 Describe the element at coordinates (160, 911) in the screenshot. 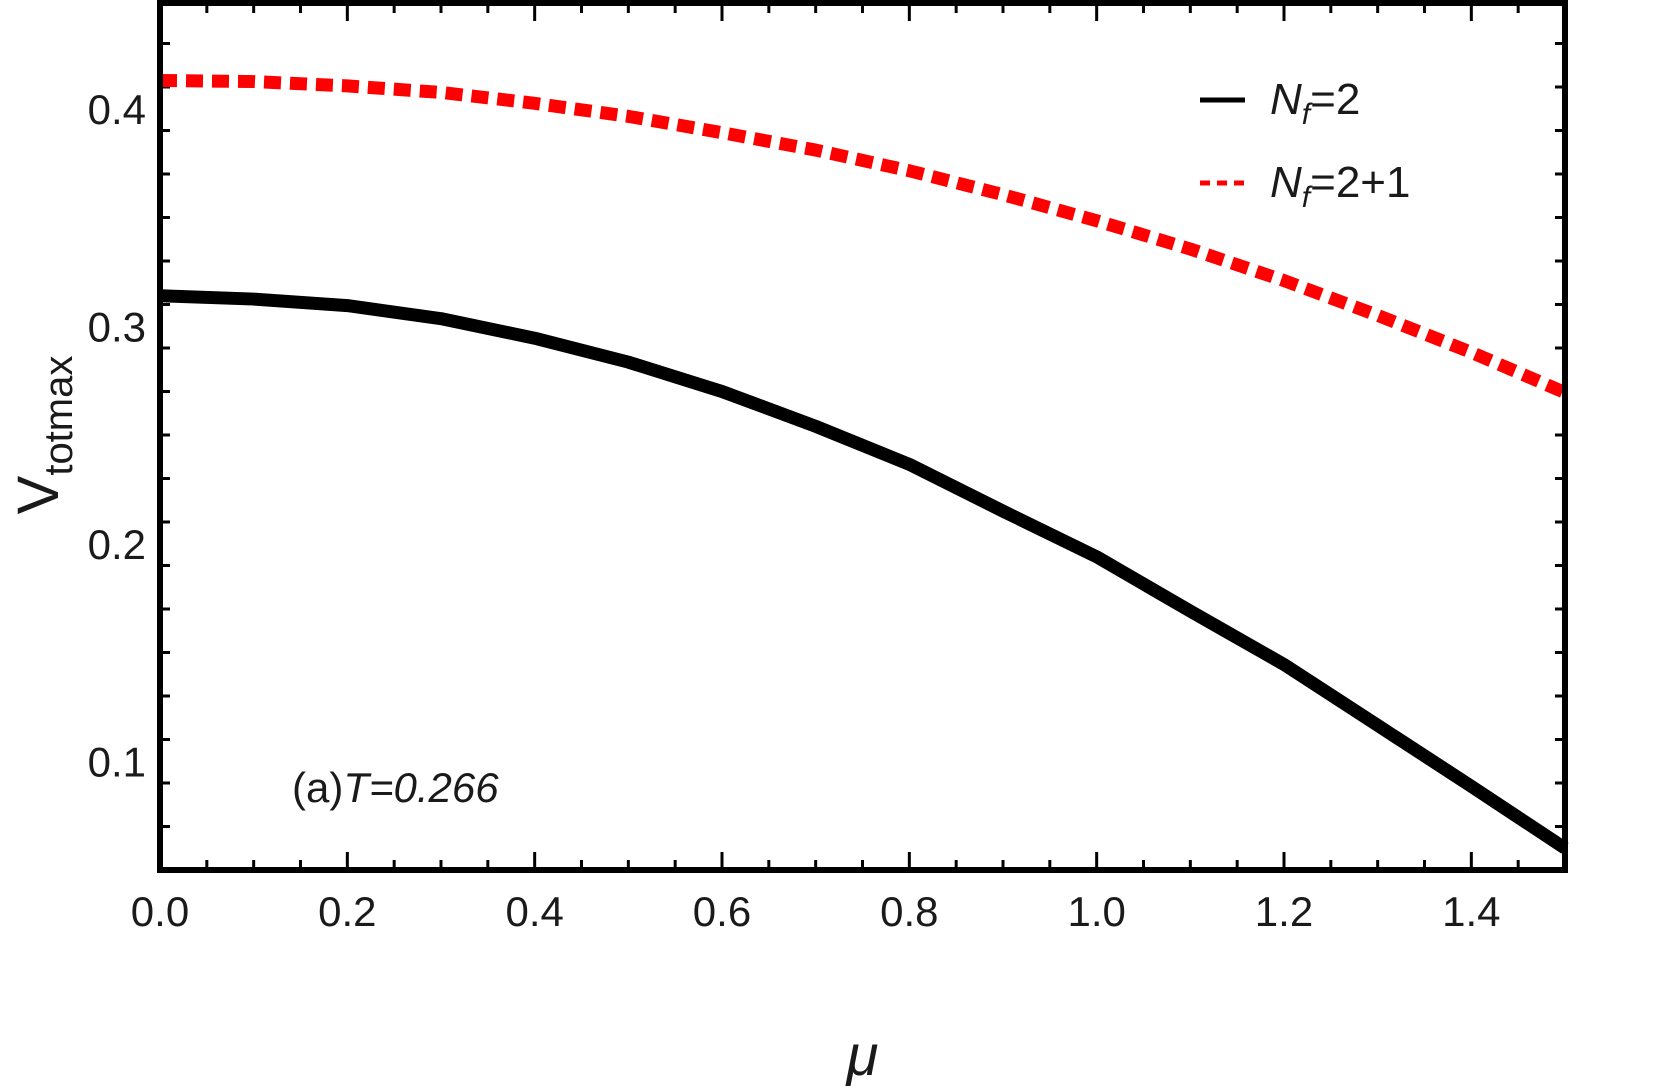

I see `x-tick-label: 0.0` at that location.